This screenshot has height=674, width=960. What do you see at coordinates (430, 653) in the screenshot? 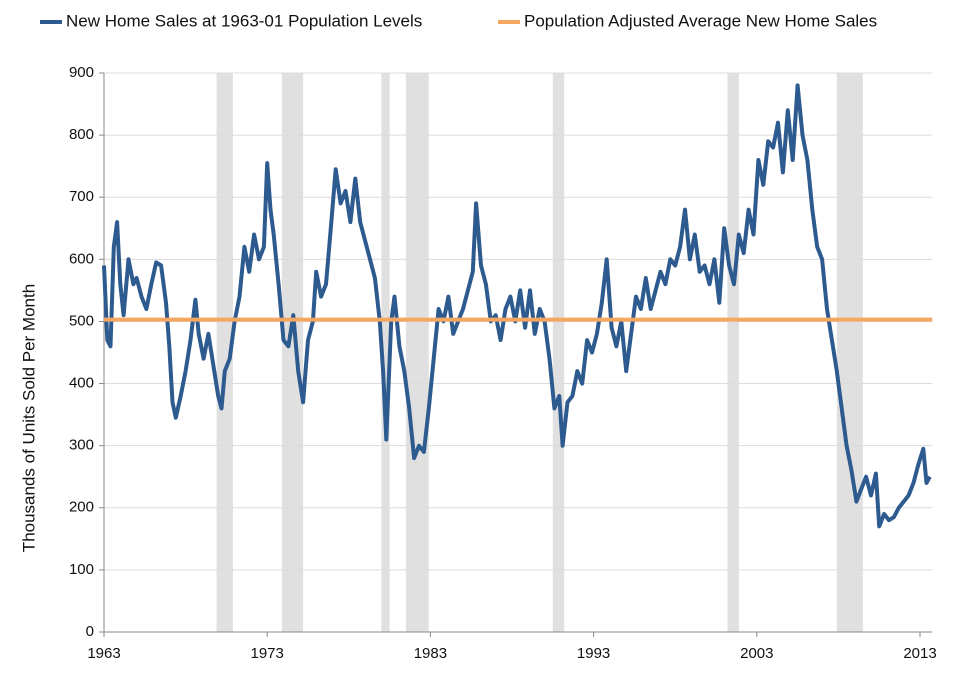
I see `x-tick-label: 1983` at bounding box center [430, 653].